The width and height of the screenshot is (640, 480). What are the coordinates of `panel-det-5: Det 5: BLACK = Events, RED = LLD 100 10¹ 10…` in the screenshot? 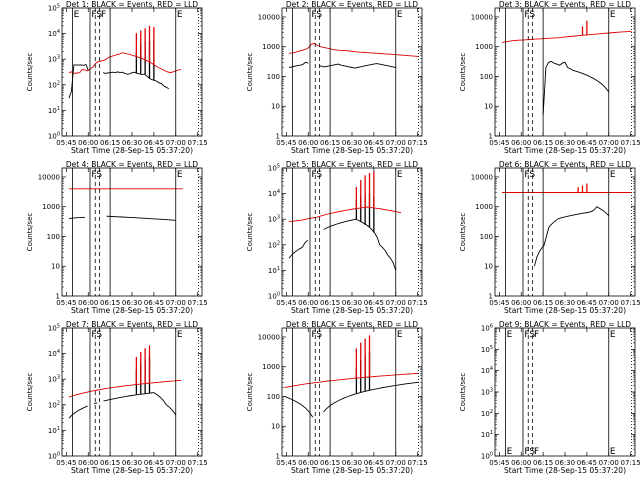 It's located at (337, 237).